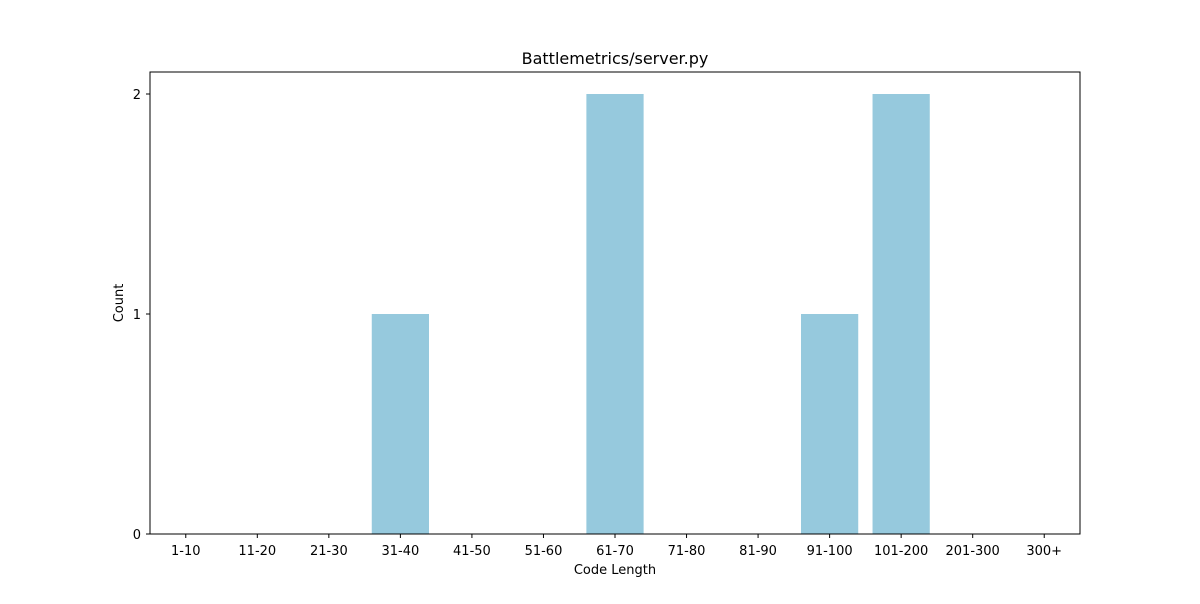 Image resolution: width=1200 pixels, height=604 pixels. Describe the element at coordinates (400, 551) in the screenshot. I see `x-tick-label: 31-40` at that location.